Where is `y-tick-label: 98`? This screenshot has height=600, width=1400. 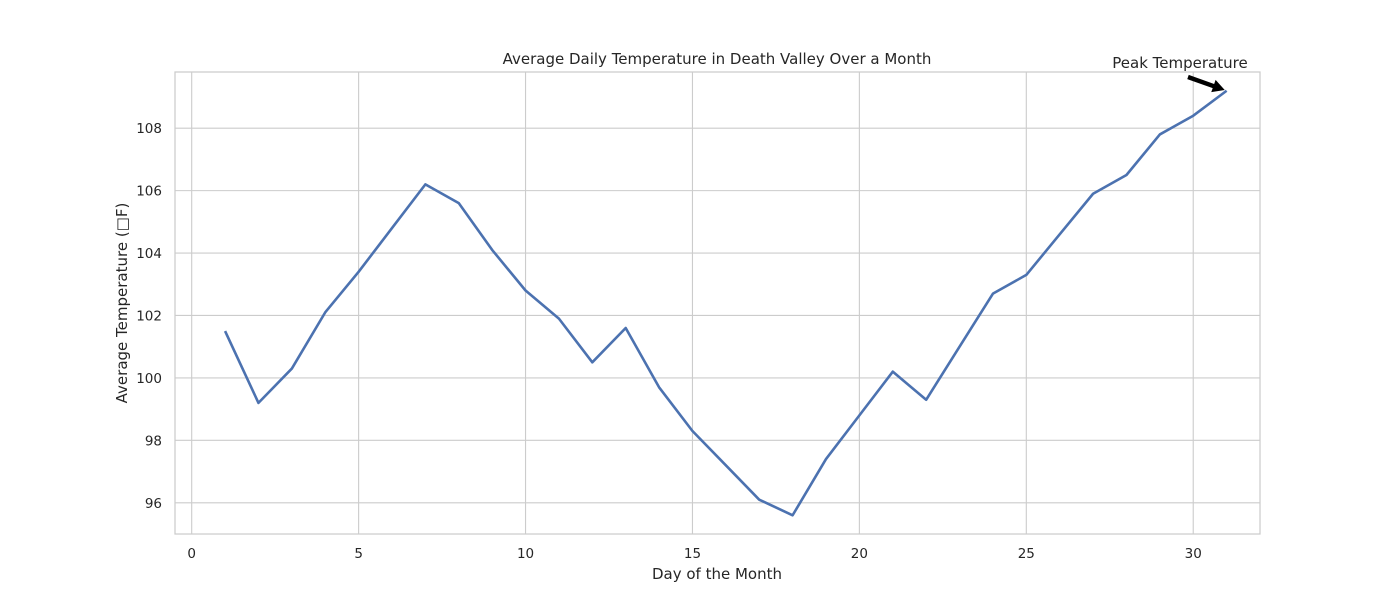 y-tick-label: 98 is located at coordinates (153, 441).